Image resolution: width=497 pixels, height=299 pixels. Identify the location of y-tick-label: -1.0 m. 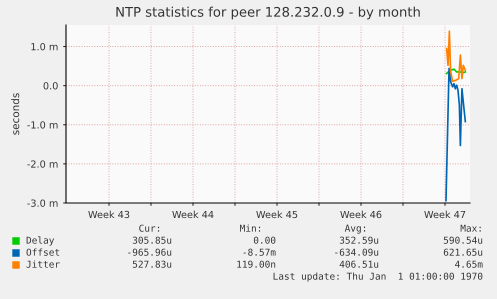
(42, 125).